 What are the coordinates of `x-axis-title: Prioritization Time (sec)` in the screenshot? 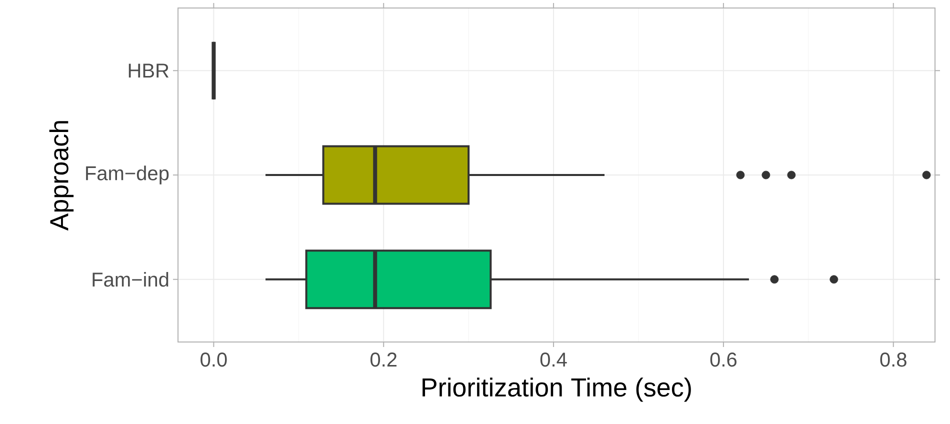 It's located at (556, 390).